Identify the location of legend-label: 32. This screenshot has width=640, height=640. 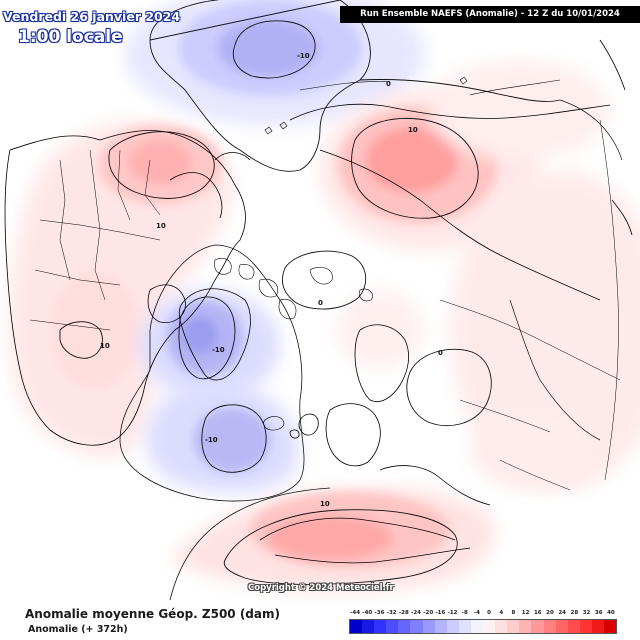
(586, 613).